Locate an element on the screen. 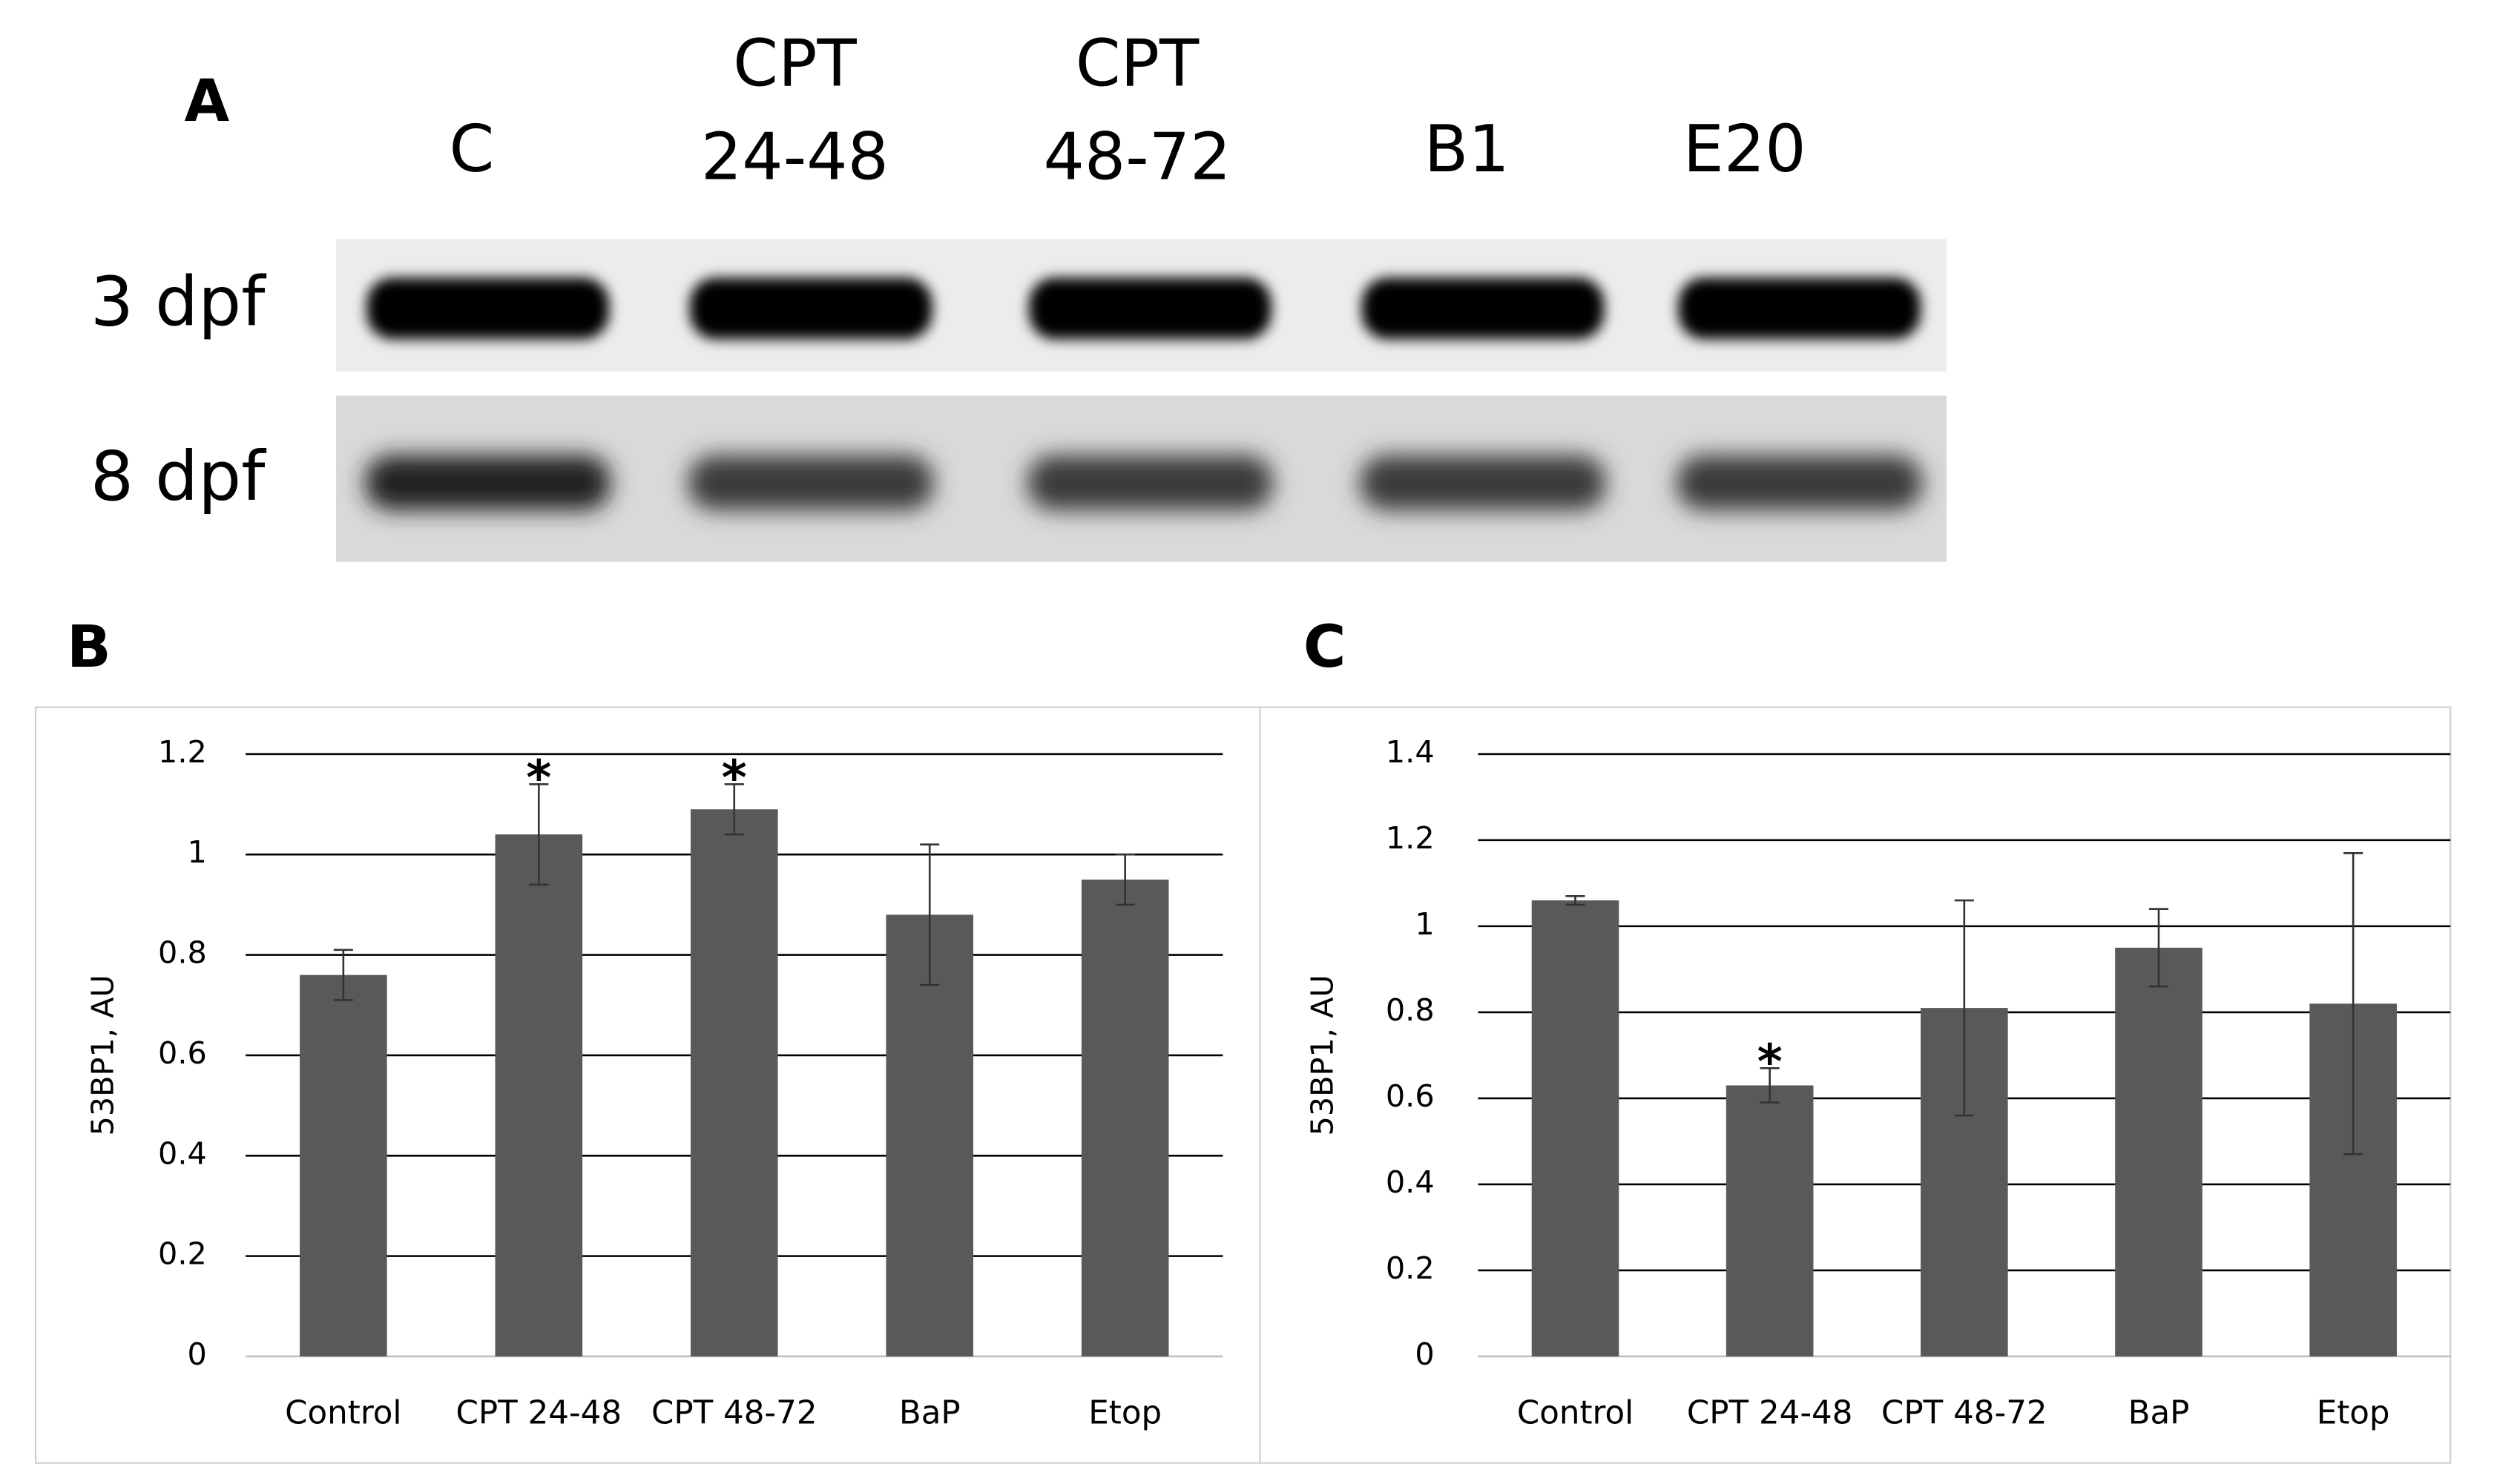 This screenshot has height=1484, width=2520. lane-label: 48-72 is located at coordinates (1137, 157).